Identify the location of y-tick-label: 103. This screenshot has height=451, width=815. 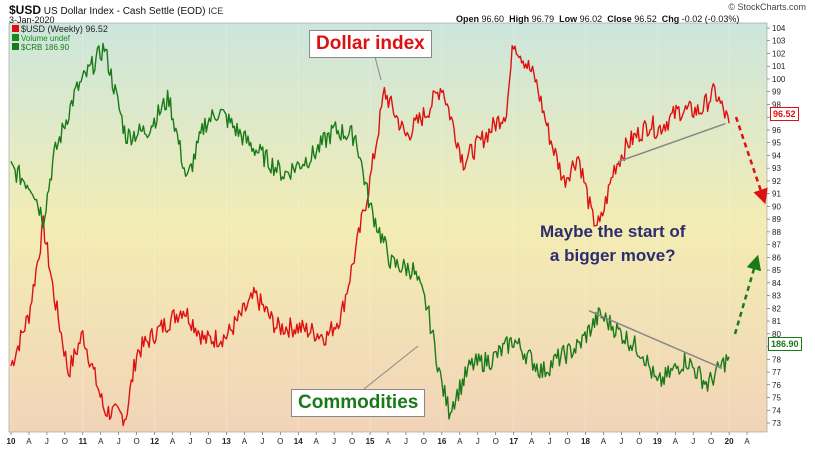
(779, 41).